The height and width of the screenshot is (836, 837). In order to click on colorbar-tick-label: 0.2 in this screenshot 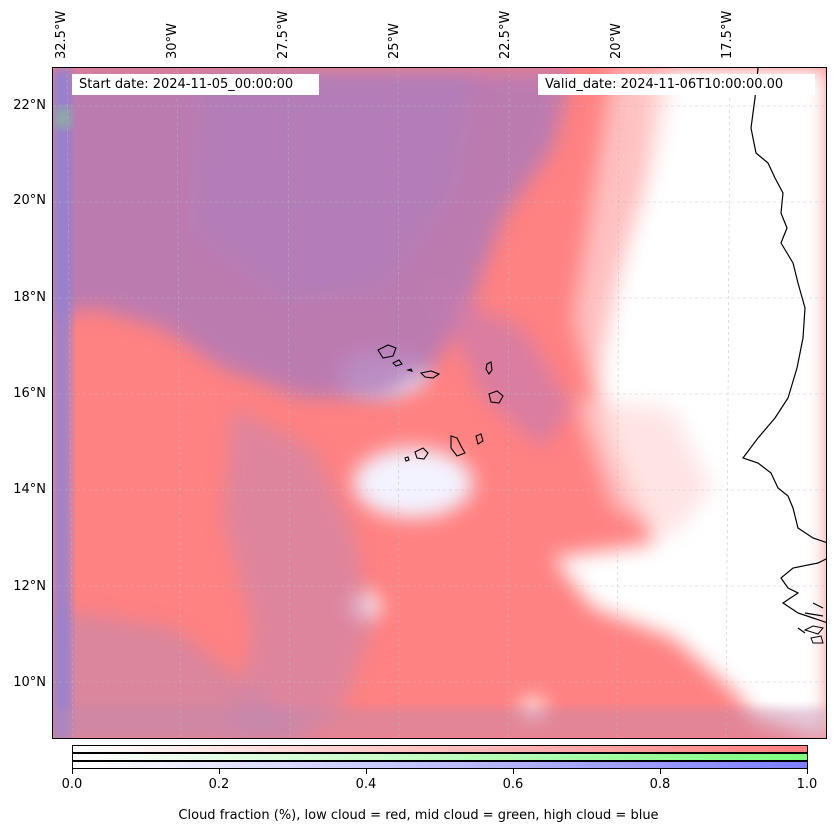, I will do `click(219, 784)`.